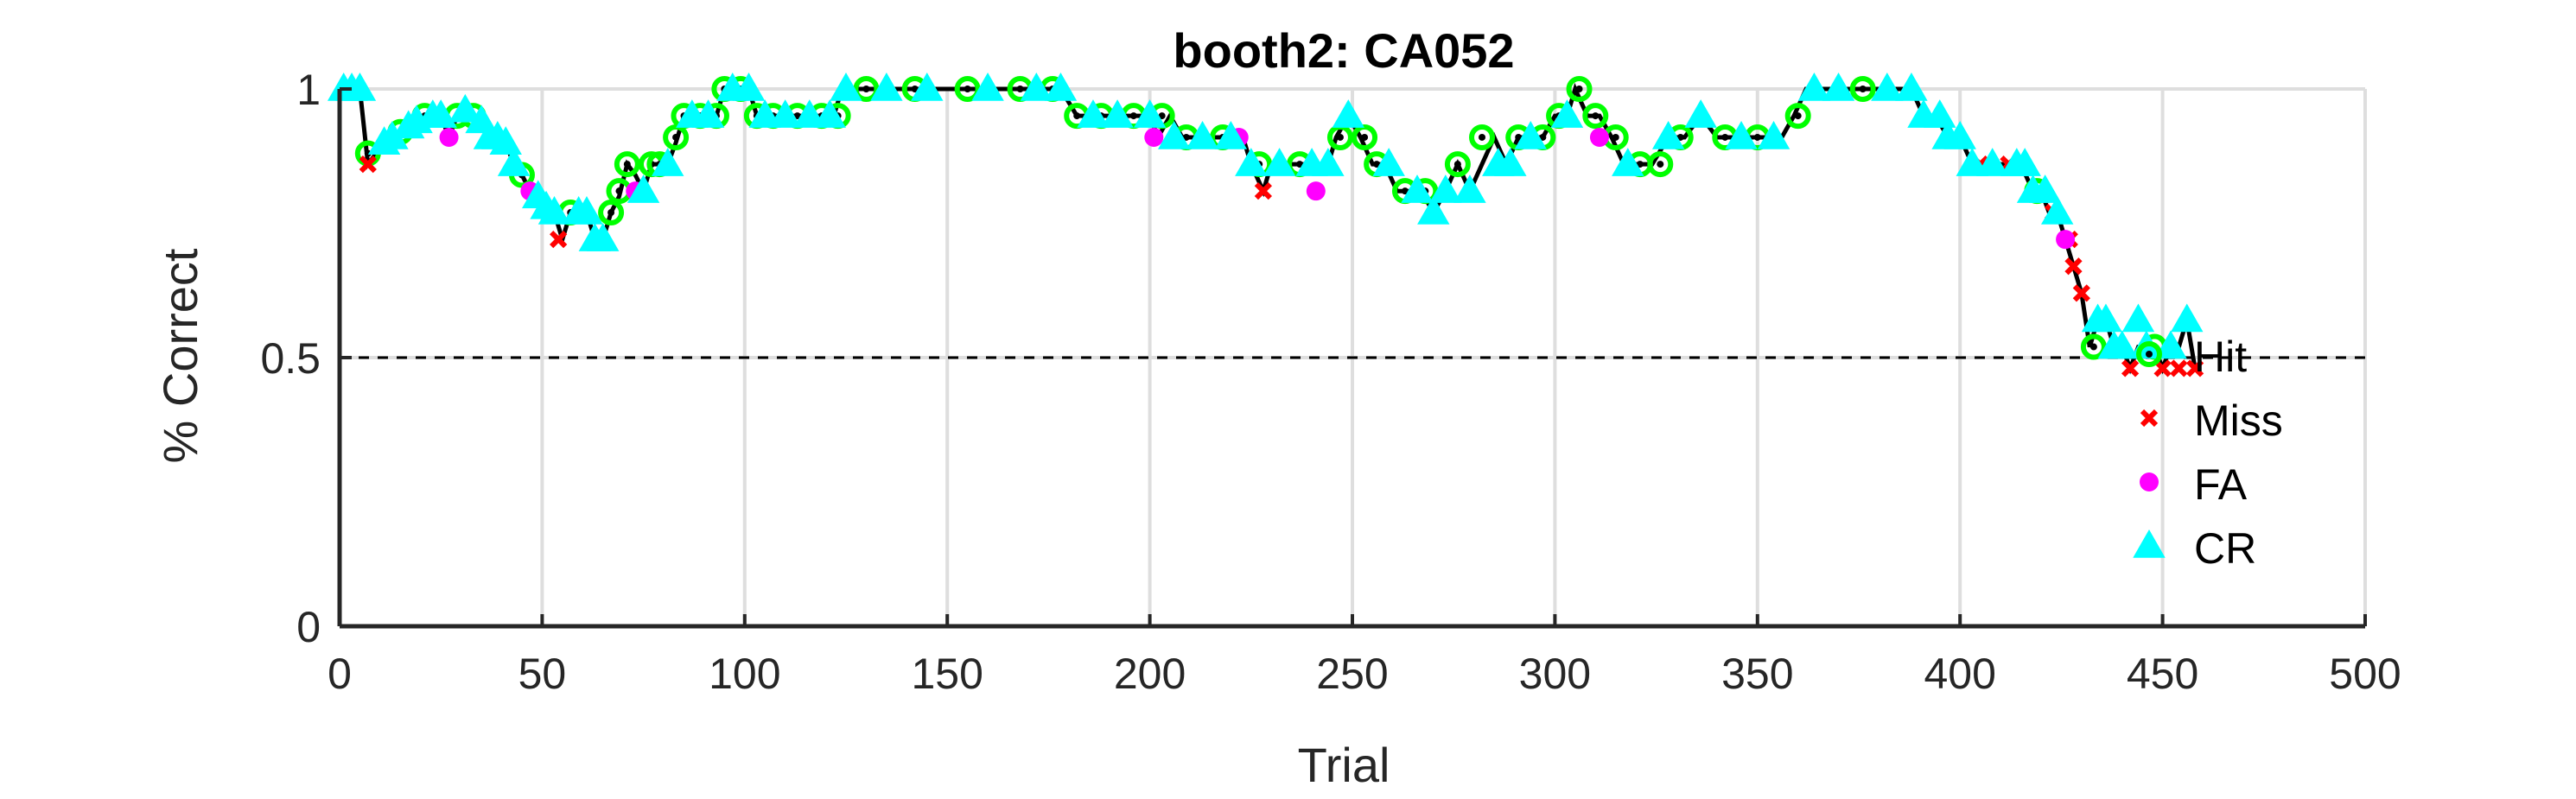 The image size is (2576, 799). I want to click on x-axis-label: Trial, so click(1344, 765).